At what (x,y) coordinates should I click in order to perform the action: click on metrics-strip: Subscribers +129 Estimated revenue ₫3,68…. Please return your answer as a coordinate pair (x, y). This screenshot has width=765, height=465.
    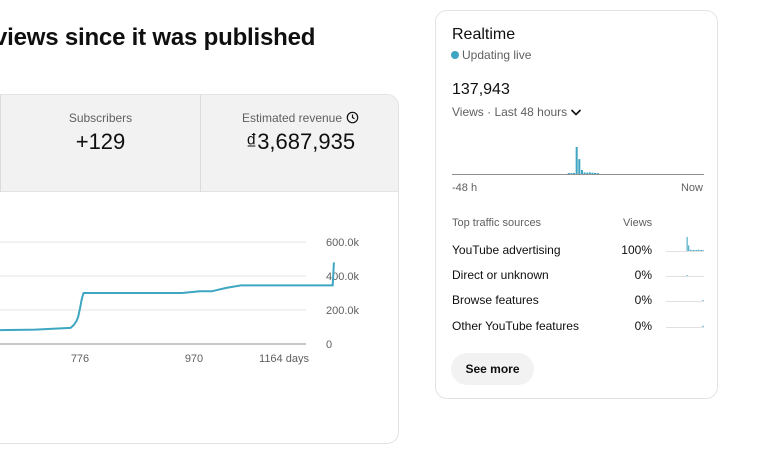
    Looking at the image, I should click on (199, 143).